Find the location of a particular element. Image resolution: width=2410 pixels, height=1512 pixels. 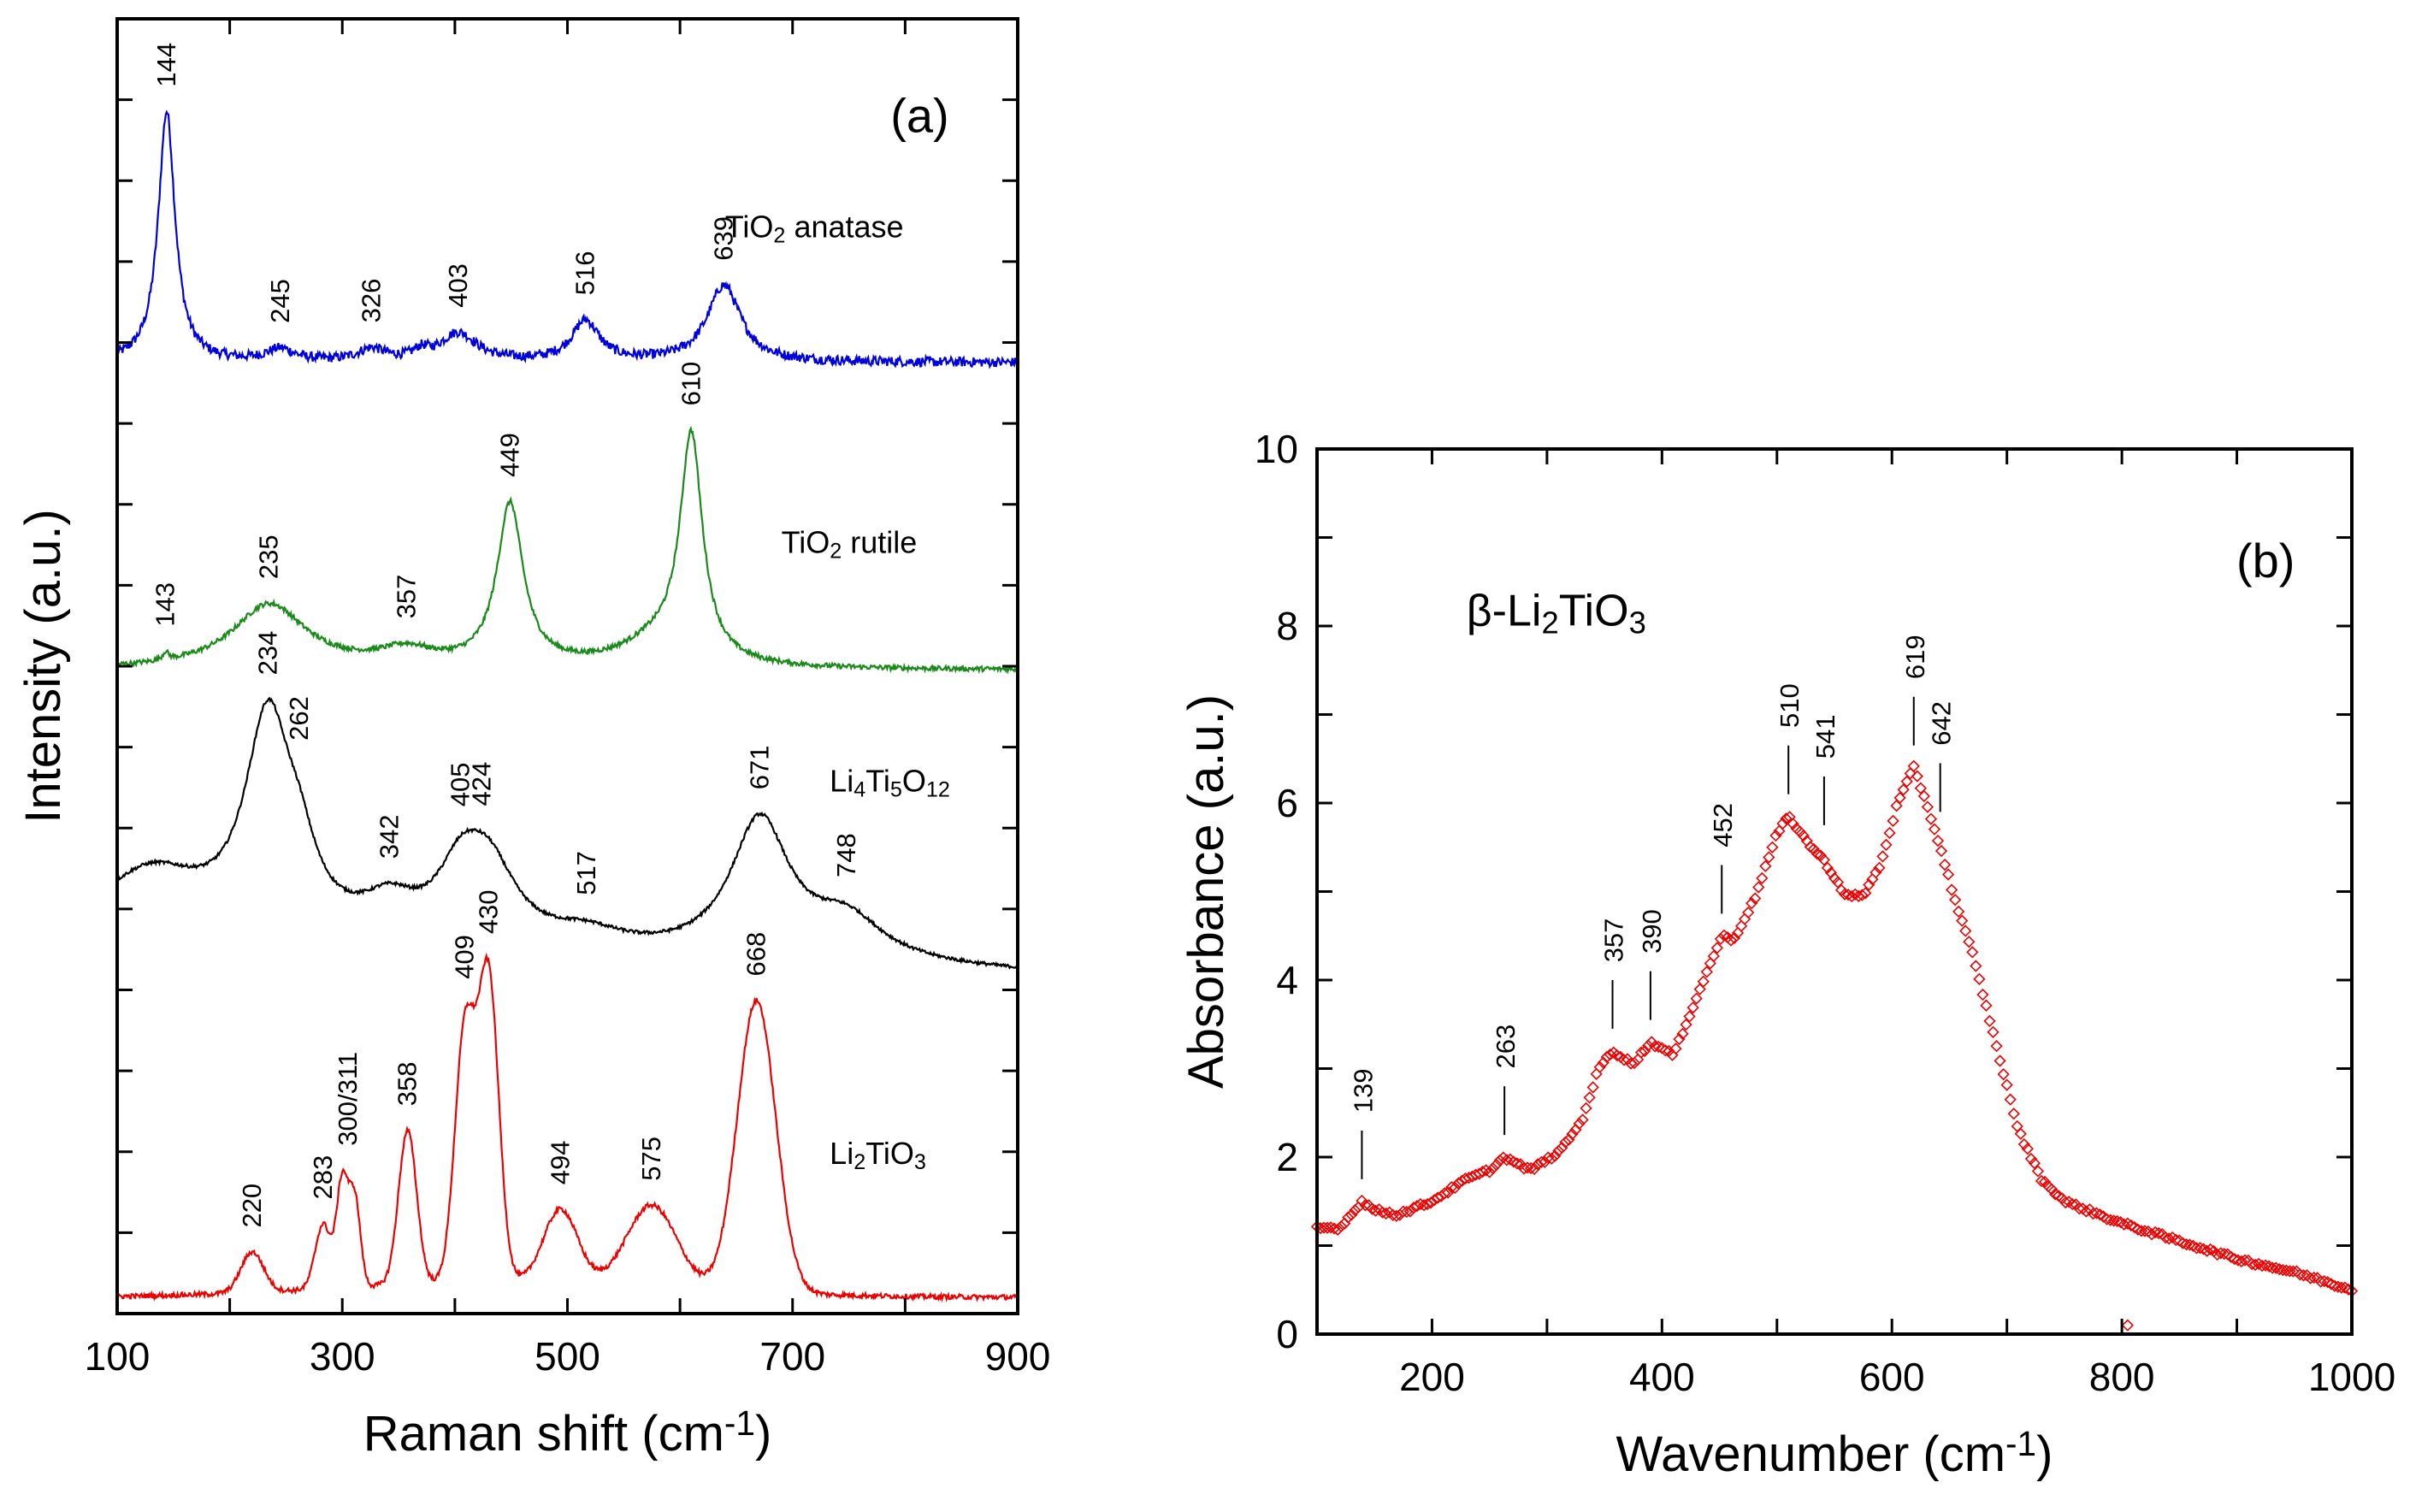

x-axis-title: Raman shift (cm-1) is located at coordinates (568, 1432).